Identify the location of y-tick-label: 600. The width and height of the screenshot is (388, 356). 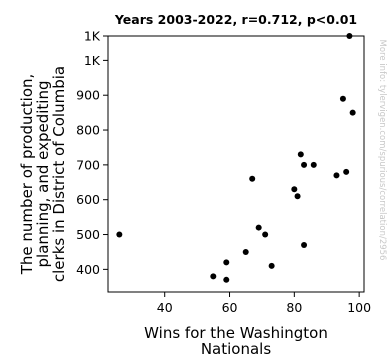
(88, 199).